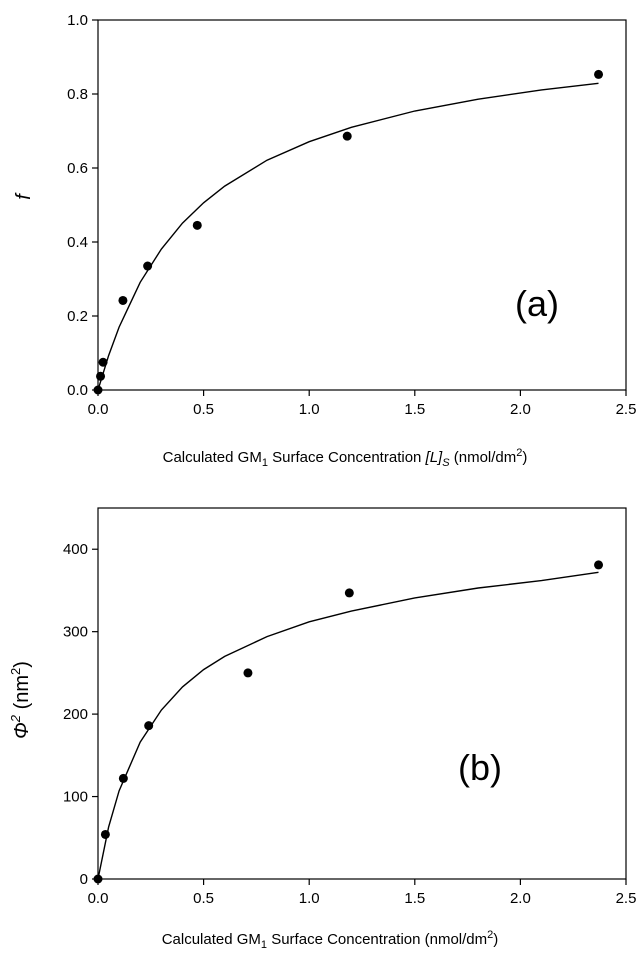 This screenshot has width=641, height=960. Describe the element at coordinates (84, 879) in the screenshot. I see `y-tick-label-b: 0` at that location.